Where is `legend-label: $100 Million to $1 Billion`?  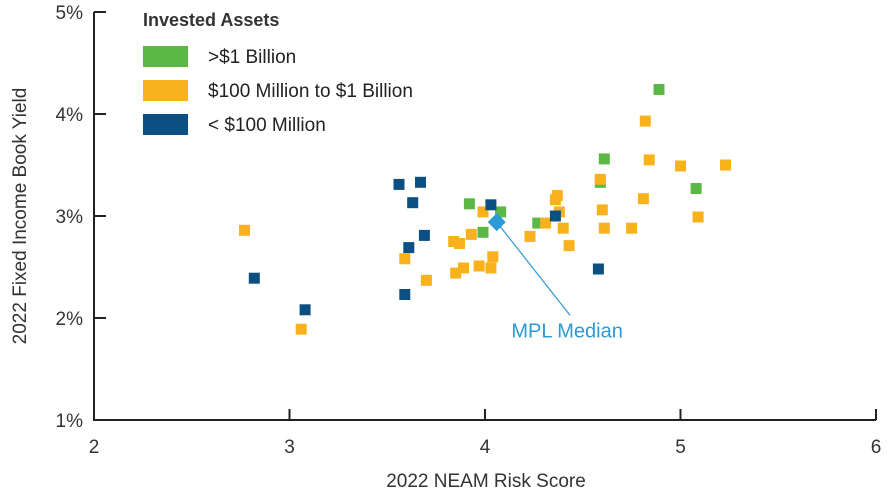
legend-label: $100 Million to $1 Billion is located at coordinates (310, 91).